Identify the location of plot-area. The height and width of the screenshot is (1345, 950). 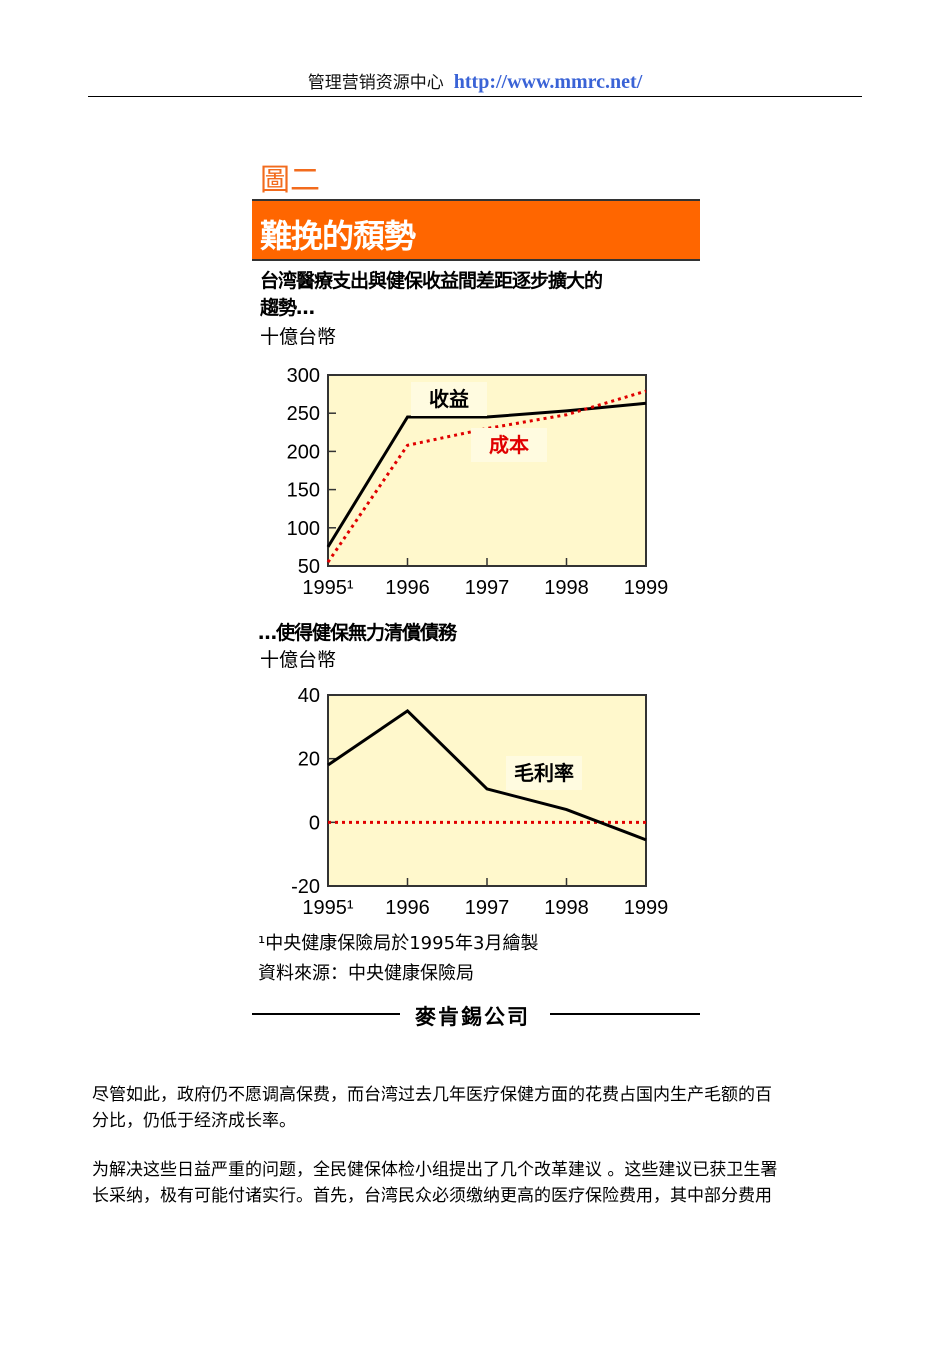
(487, 790).